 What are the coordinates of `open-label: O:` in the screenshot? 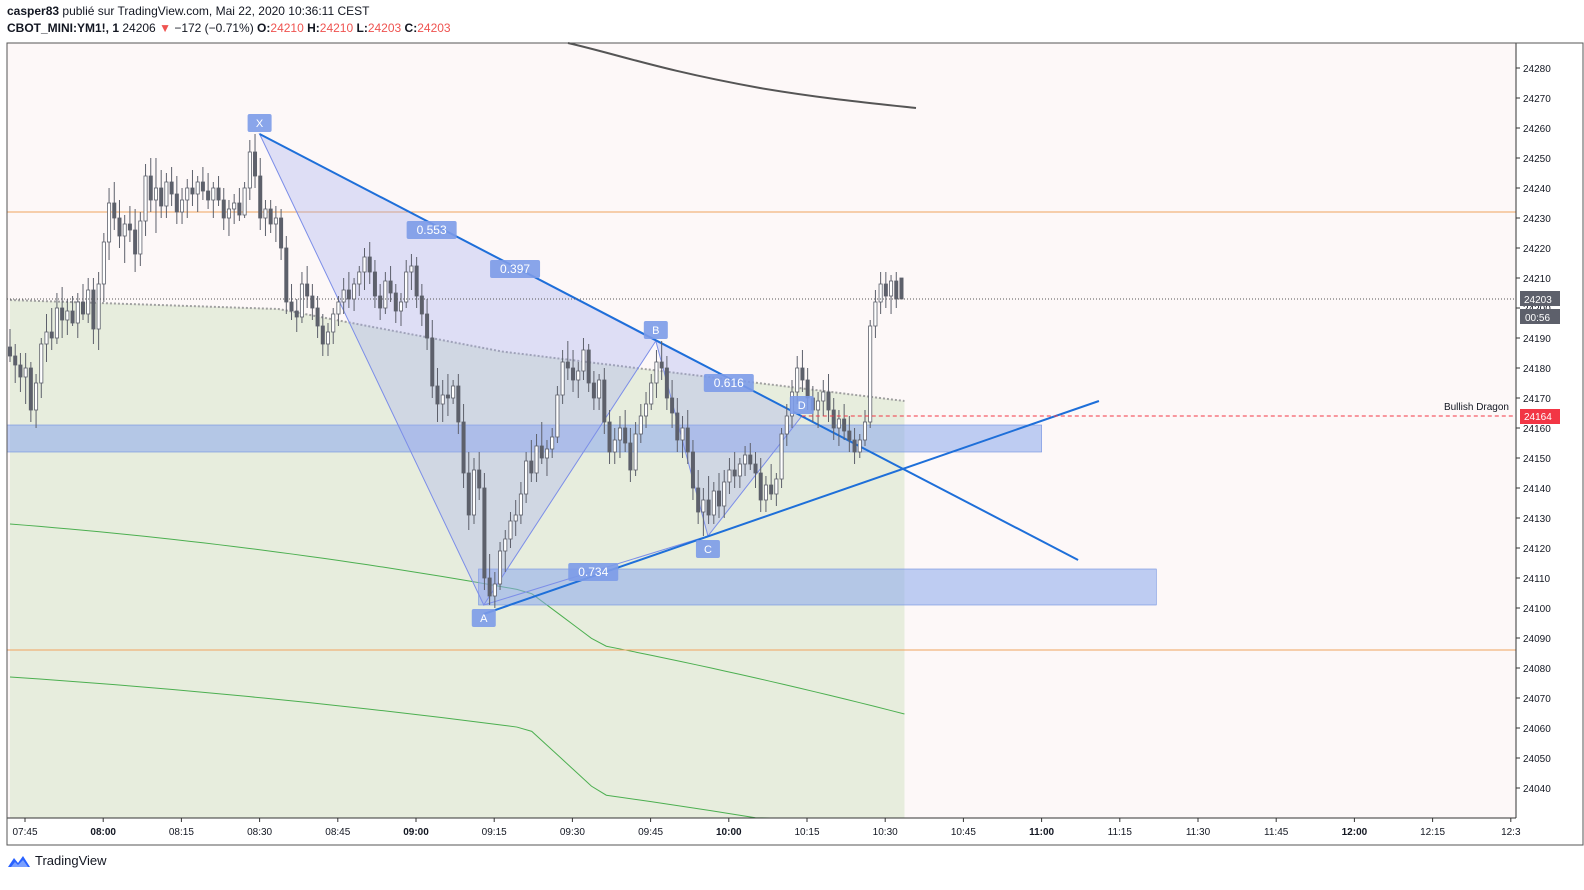 It's located at (264, 28).